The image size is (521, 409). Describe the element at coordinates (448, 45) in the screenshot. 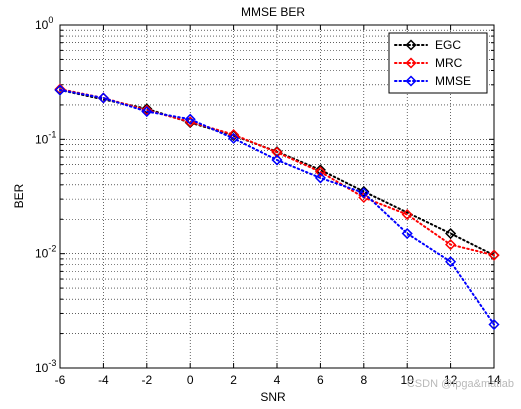

I see `legend-label: EGC` at that location.